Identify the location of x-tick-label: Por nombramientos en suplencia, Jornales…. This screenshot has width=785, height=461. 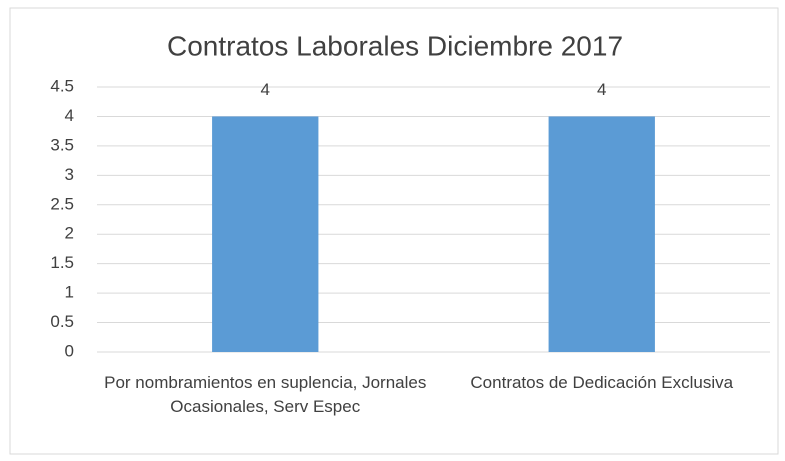
(265, 394).